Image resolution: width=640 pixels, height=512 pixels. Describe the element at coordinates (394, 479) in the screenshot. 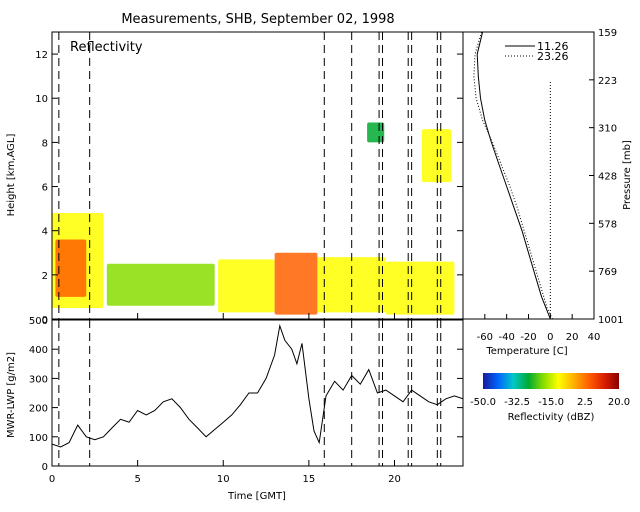

I see `time-x-tick-label-4: 20` at that location.